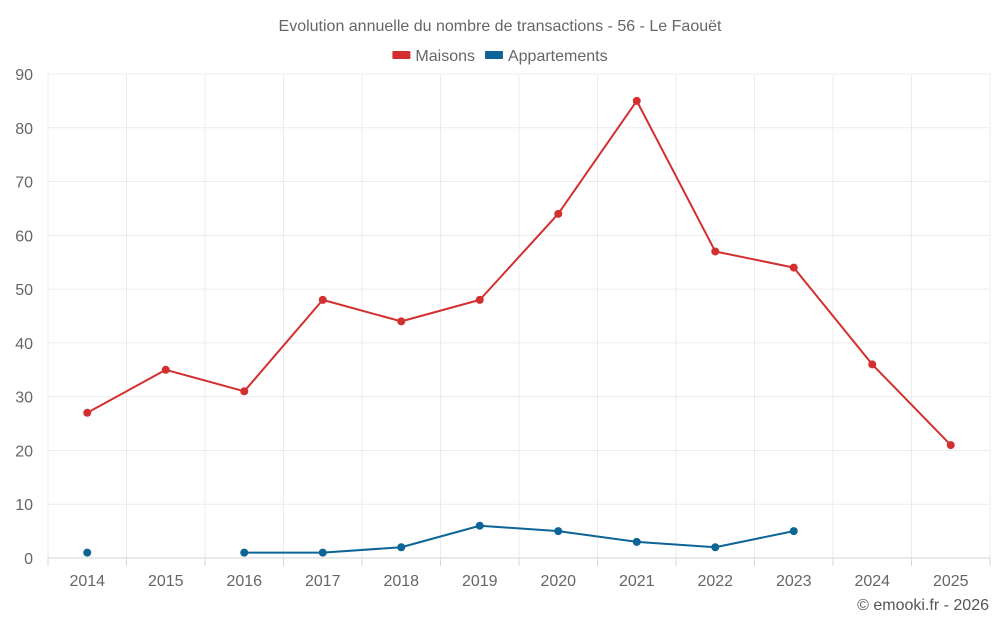 Image resolution: width=1000 pixels, height=625 pixels. Describe the element at coordinates (24, 75) in the screenshot. I see `y-tick-label: 90` at that location.